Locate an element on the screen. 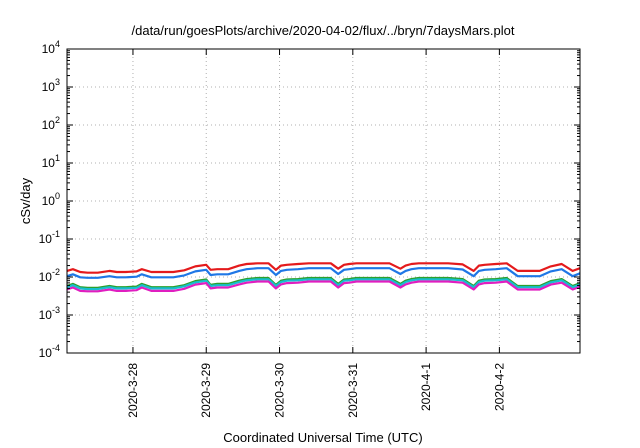 The height and width of the screenshot is (448, 640). x-tick-label: 2020-4-1 is located at coordinates (426, 387).